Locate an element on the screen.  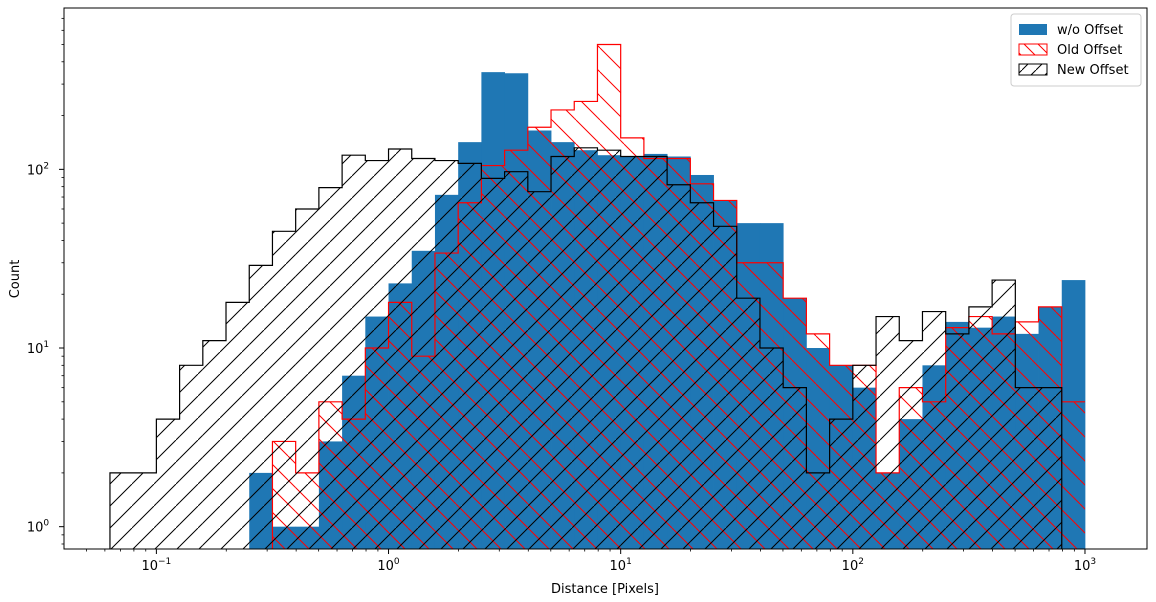
x-tick-label: 10² is located at coordinates (853, 565).